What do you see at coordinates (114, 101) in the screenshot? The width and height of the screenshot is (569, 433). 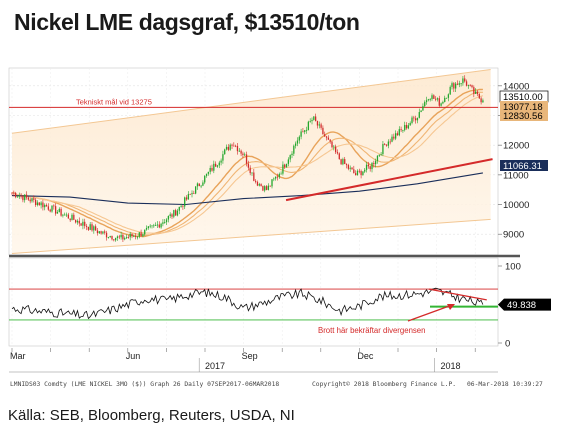 I see `target-annotation: Tekniskt mål vid 13275` at bounding box center [114, 101].